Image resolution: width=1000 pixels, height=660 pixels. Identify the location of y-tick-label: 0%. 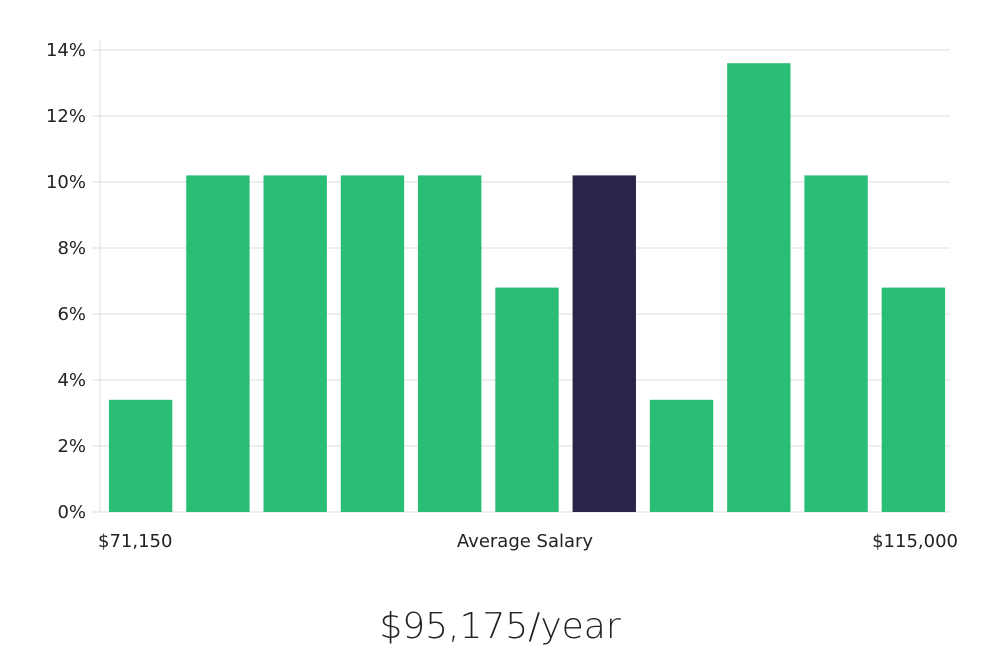
(71, 512).